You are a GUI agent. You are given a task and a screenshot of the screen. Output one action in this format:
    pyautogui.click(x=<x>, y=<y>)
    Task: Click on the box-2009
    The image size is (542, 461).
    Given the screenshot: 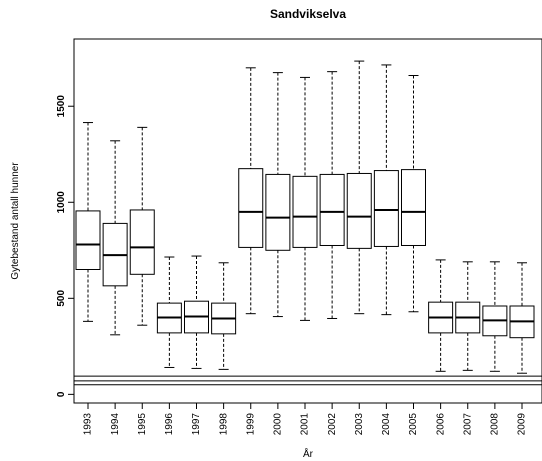 What is the action you would take?
    pyautogui.click(x=522, y=318)
    